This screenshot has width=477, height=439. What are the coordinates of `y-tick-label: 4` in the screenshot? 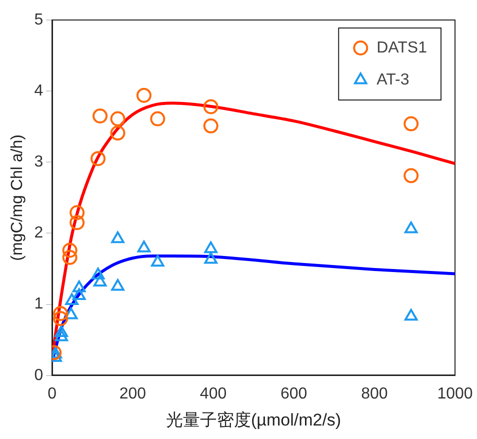 It's located at (39, 91).